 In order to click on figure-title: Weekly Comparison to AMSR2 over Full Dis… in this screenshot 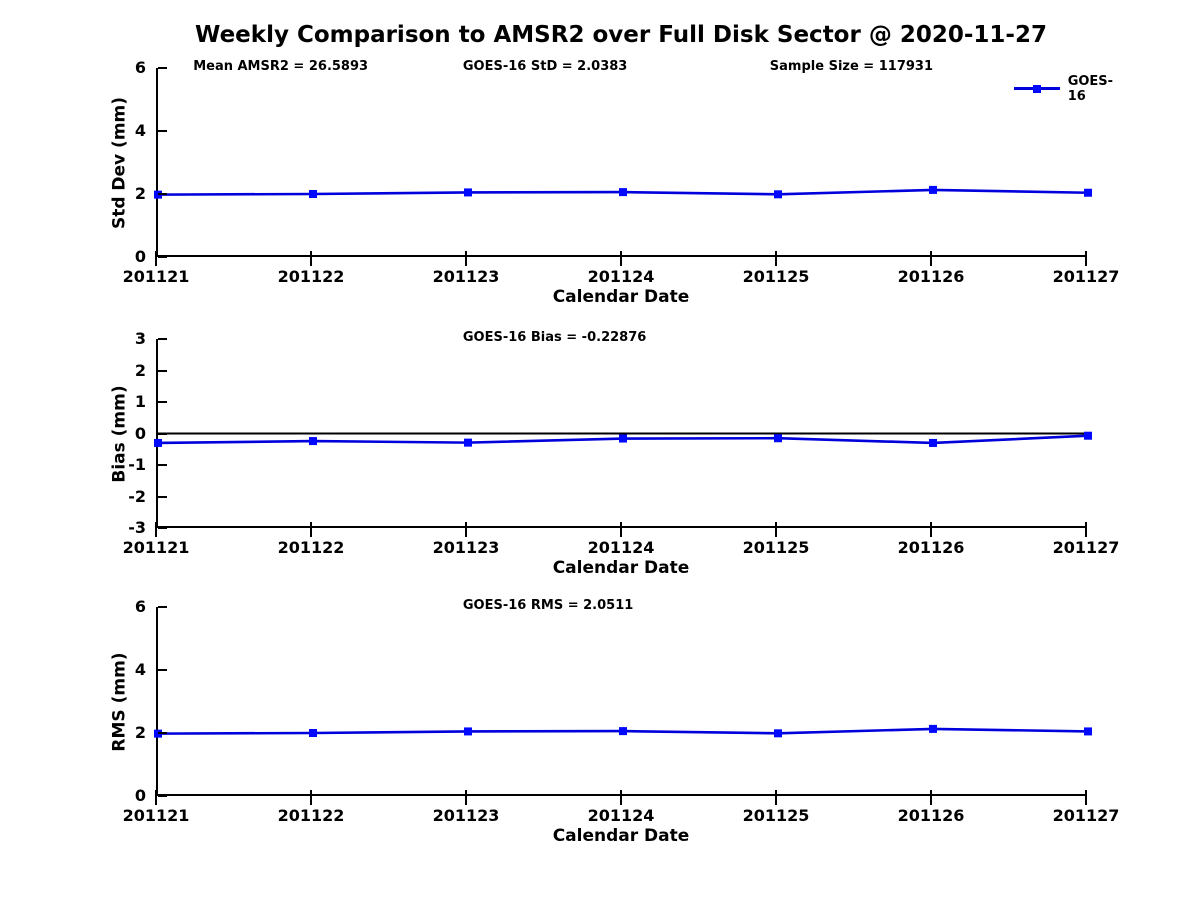, I will do `click(621, 35)`.